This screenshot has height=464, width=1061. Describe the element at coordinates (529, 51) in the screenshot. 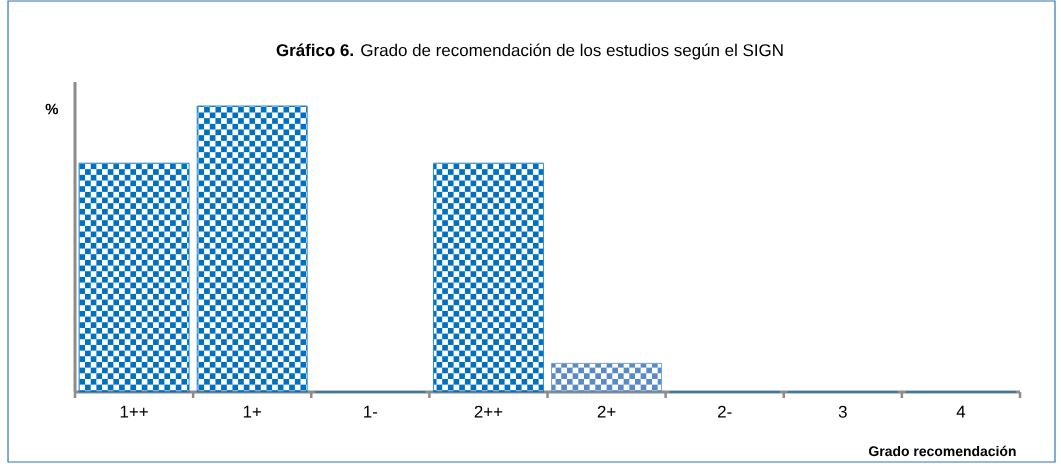

I see `chart-title: Gráfico 6. Grado de recomendación de los estudios según el SIGN` at that location.